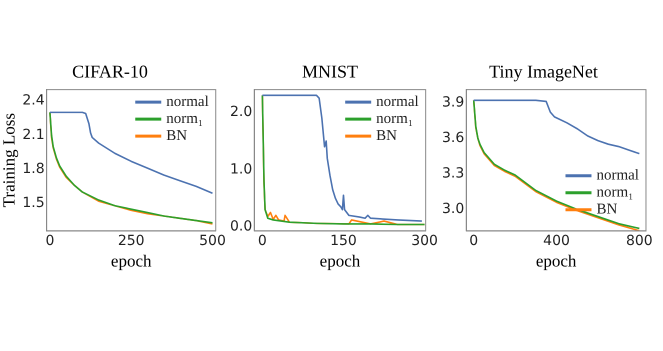  What do you see at coordinates (453, 173) in the screenshot?
I see `y-tick-label: 3.3` at bounding box center [453, 173].